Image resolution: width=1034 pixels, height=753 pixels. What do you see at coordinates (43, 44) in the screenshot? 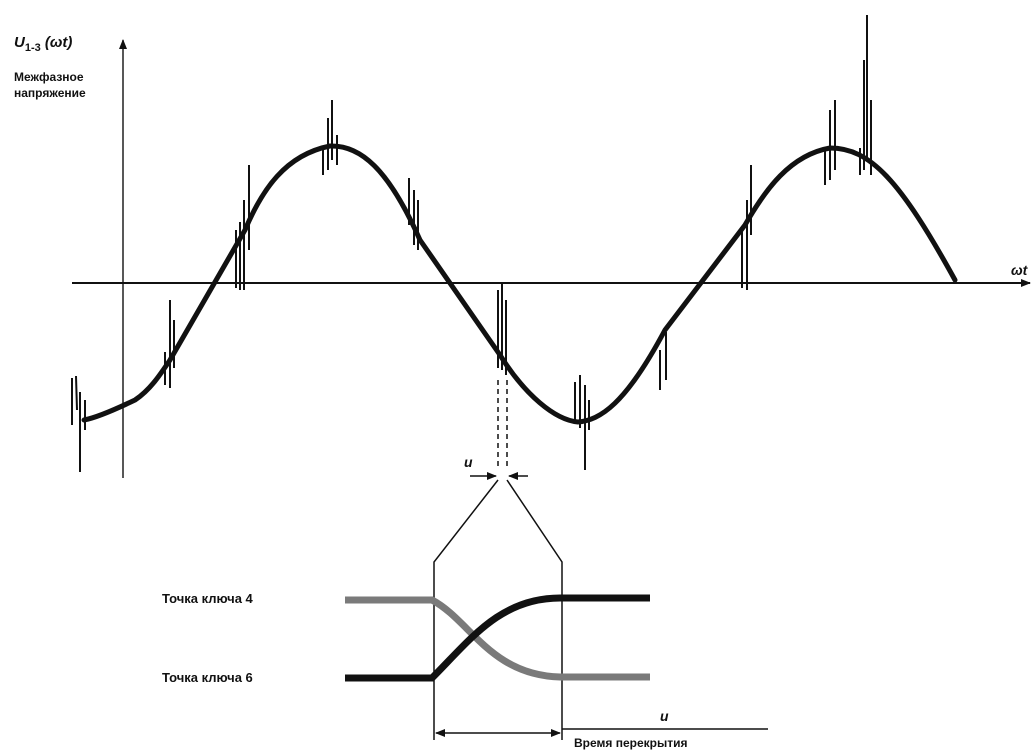
I see `y-axis-title: U1-3 (ωt)` at bounding box center [43, 44].